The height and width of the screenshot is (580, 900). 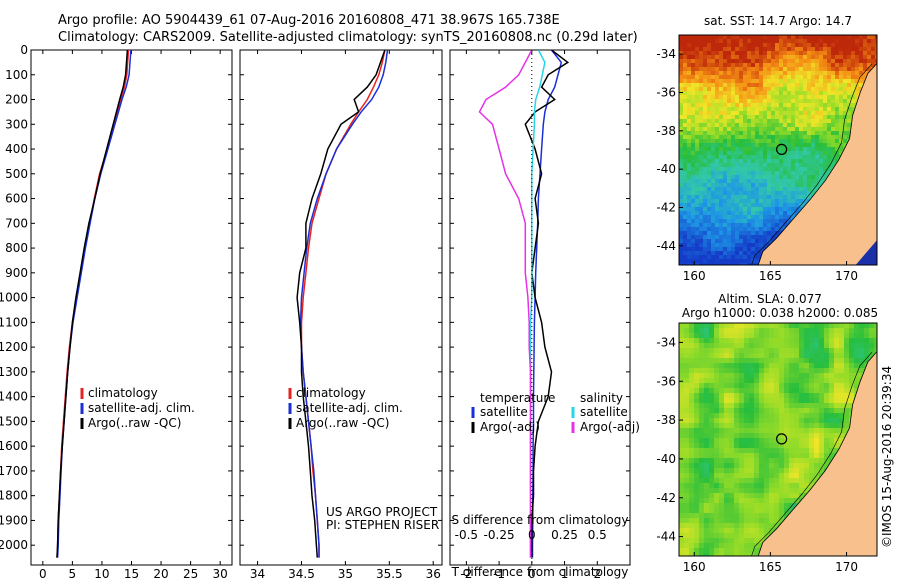 I want to click on sst-map-xtick-label: 160, so click(x=694, y=276).